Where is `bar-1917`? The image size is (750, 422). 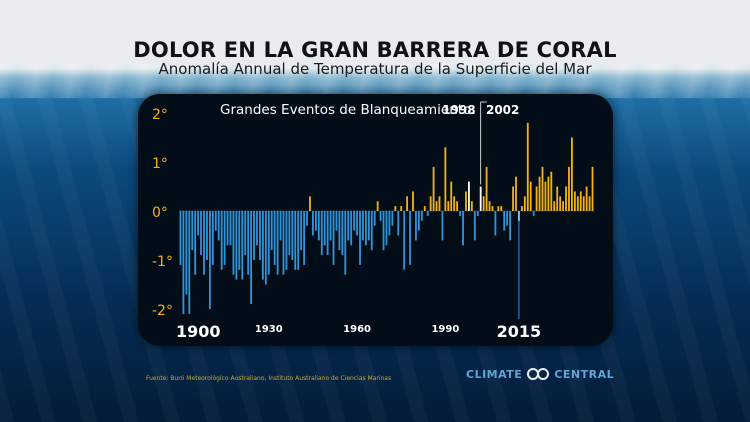
bar-1917 is located at coordinates (230, 228).